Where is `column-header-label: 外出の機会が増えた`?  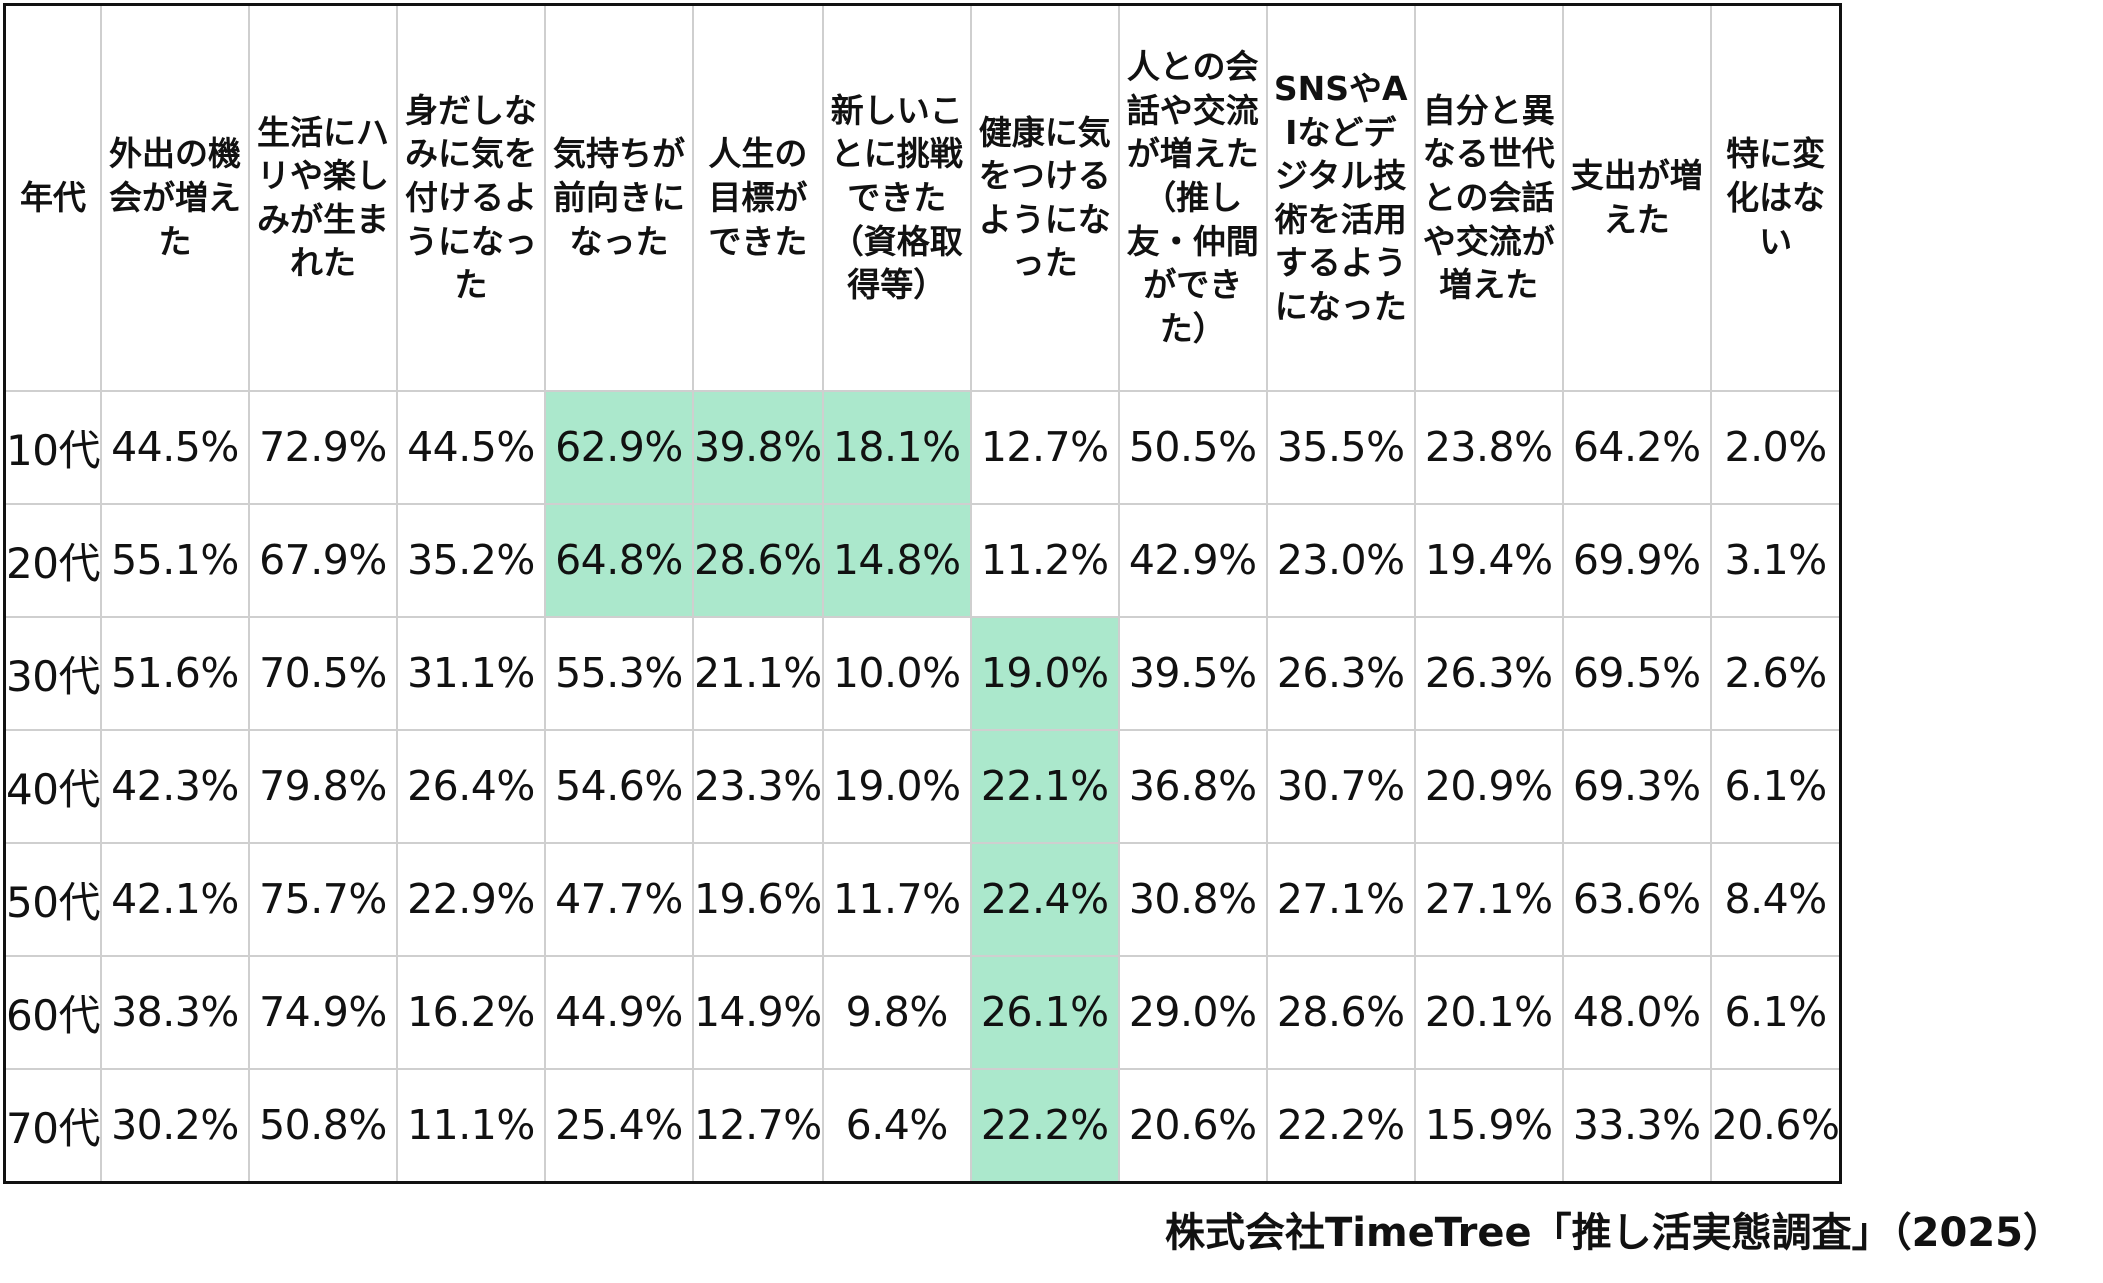 column-header-label: 外出の機会が増えた is located at coordinates (174, 197).